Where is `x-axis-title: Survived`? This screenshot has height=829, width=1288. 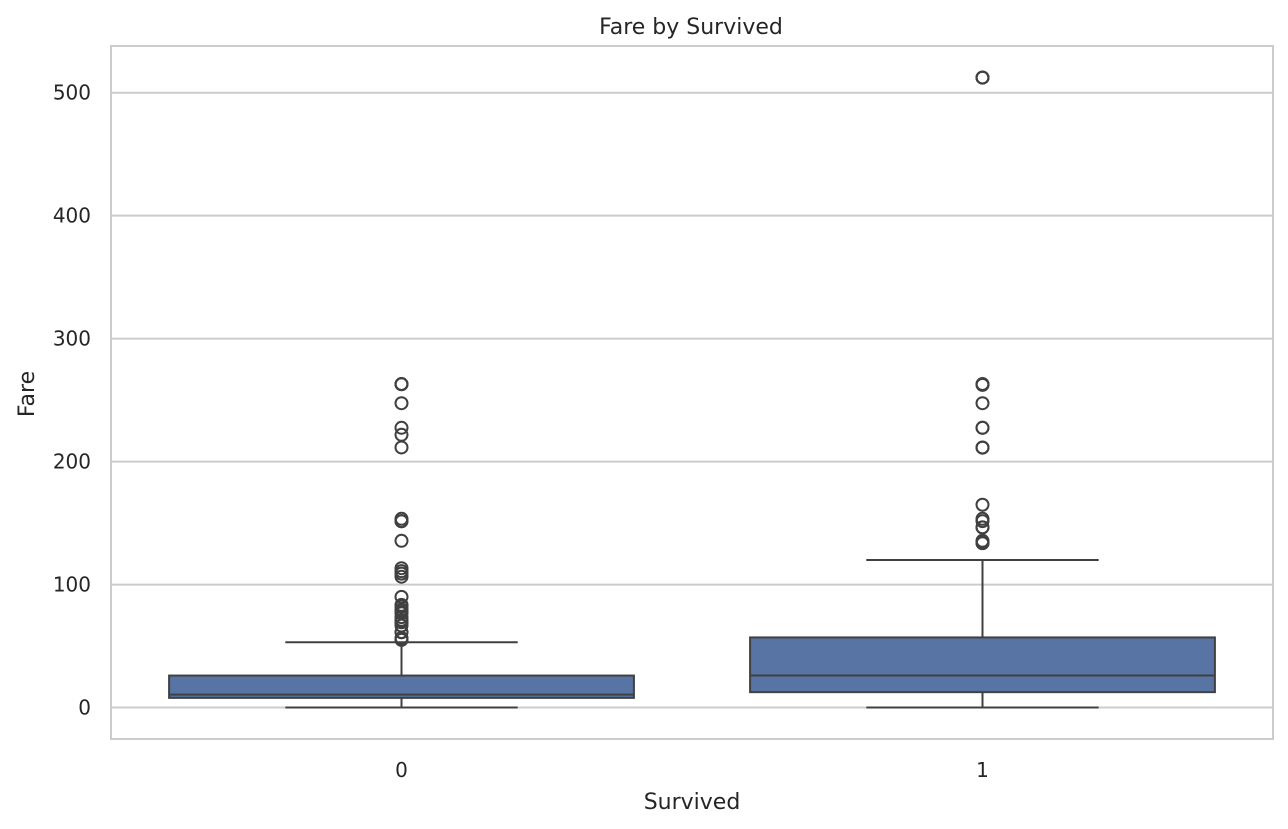
x-axis-title: Survived is located at coordinates (692, 802).